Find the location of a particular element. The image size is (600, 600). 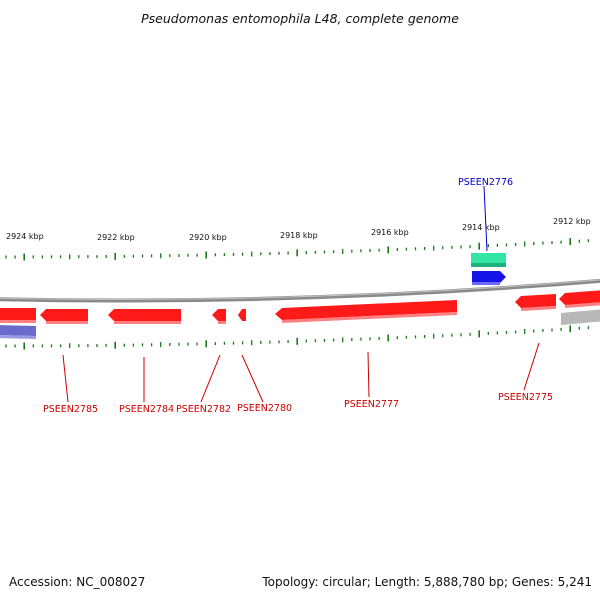

gene-label-PSEEN2785: PSEEN2785 is located at coordinates (70, 409).